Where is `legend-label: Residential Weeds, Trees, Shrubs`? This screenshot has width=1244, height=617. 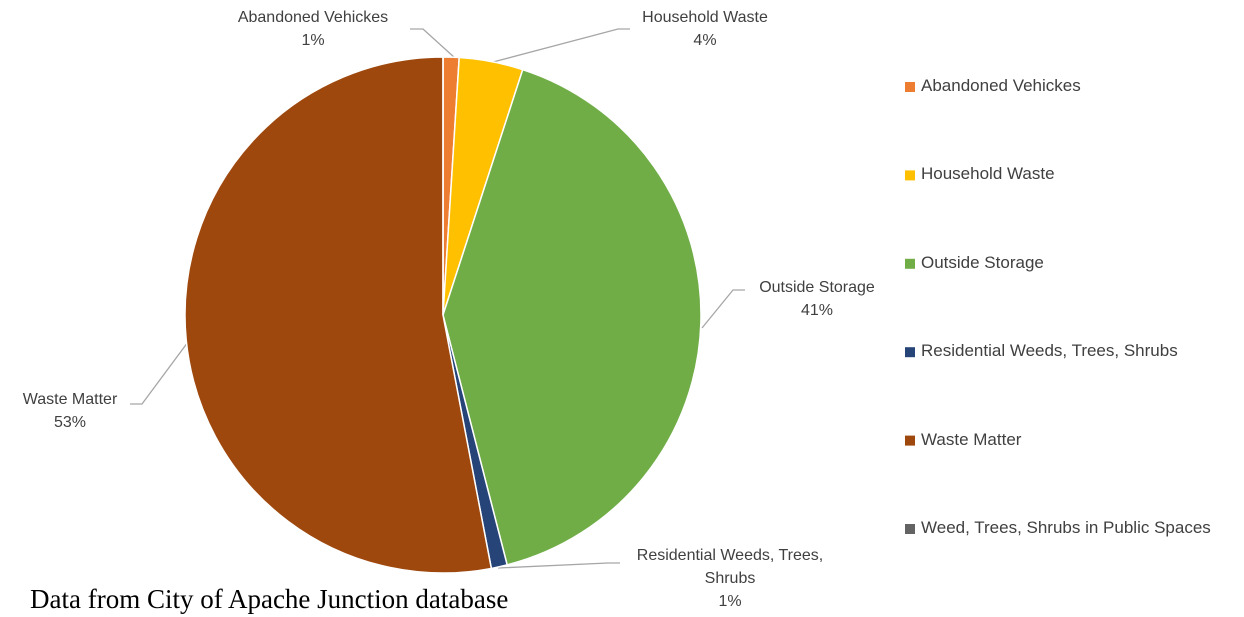 legend-label: Residential Weeds, Trees, Shrubs is located at coordinates (1049, 351).